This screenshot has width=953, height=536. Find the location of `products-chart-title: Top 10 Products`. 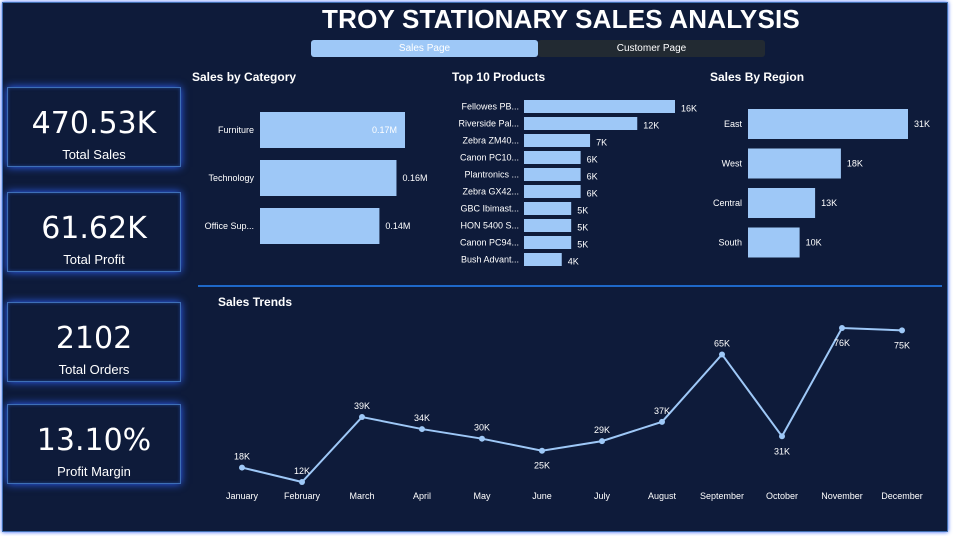

products-chart-title: Top 10 Products is located at coordinates (499, 77).